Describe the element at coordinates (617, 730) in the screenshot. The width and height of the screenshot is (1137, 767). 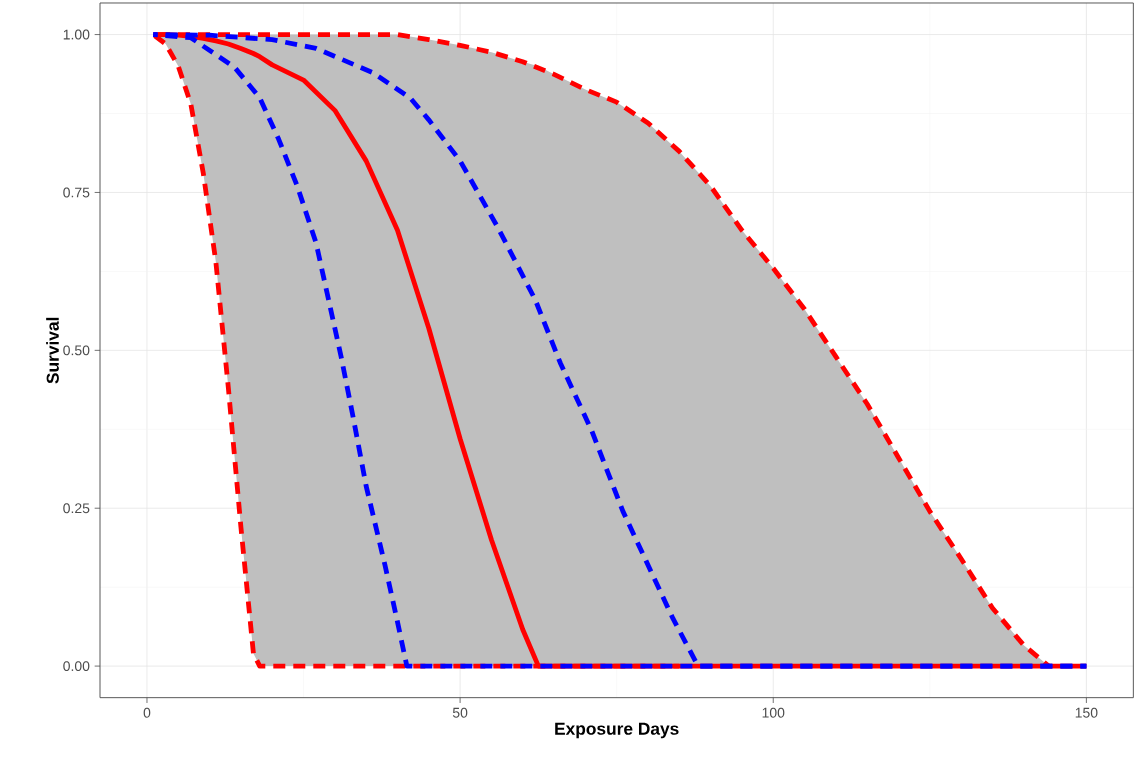
I see `x-axis-title: Exposure Days` at that location.